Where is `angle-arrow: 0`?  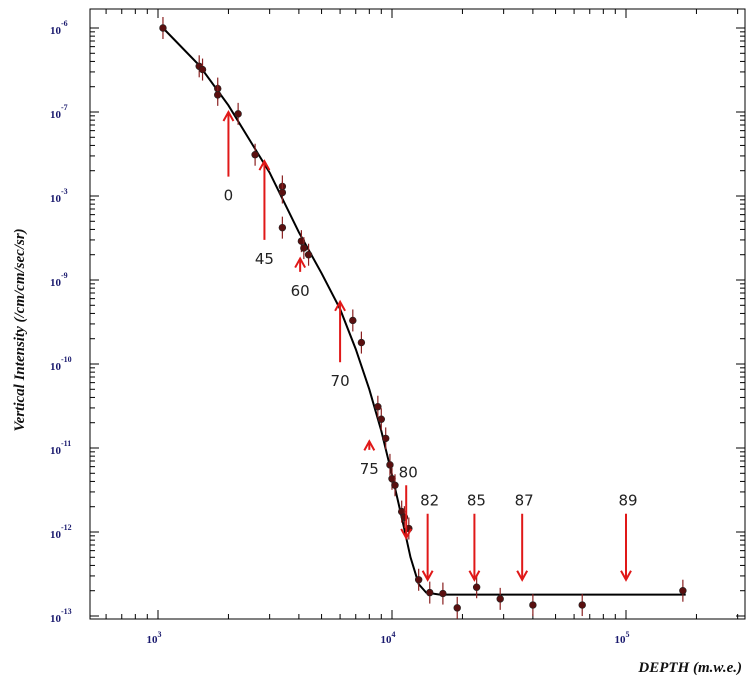 angle-arrow: 0 is located at coordinates (228, 157).